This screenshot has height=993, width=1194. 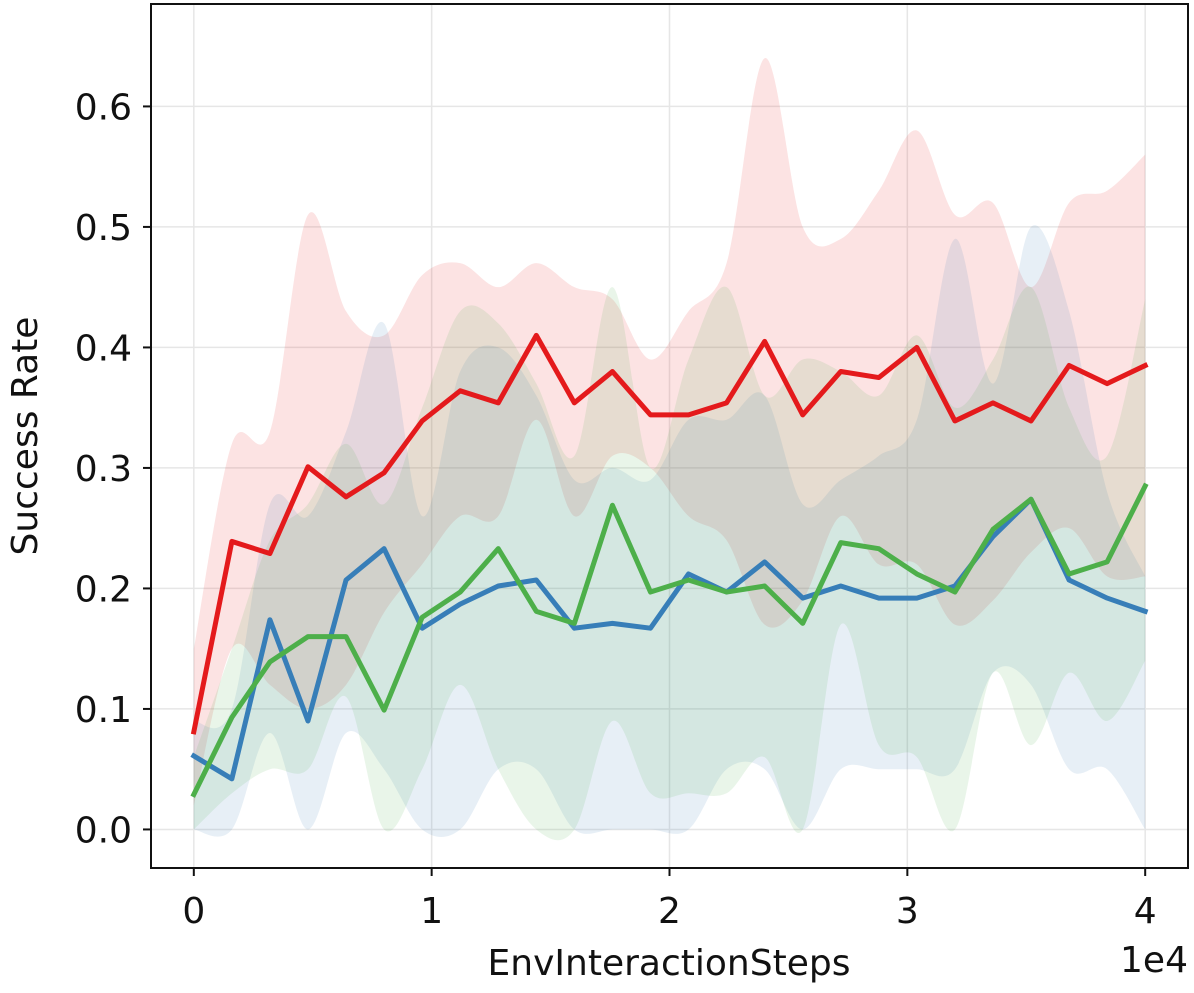 I want to click on x-tick-label: 1, so click(x=431, y=911).